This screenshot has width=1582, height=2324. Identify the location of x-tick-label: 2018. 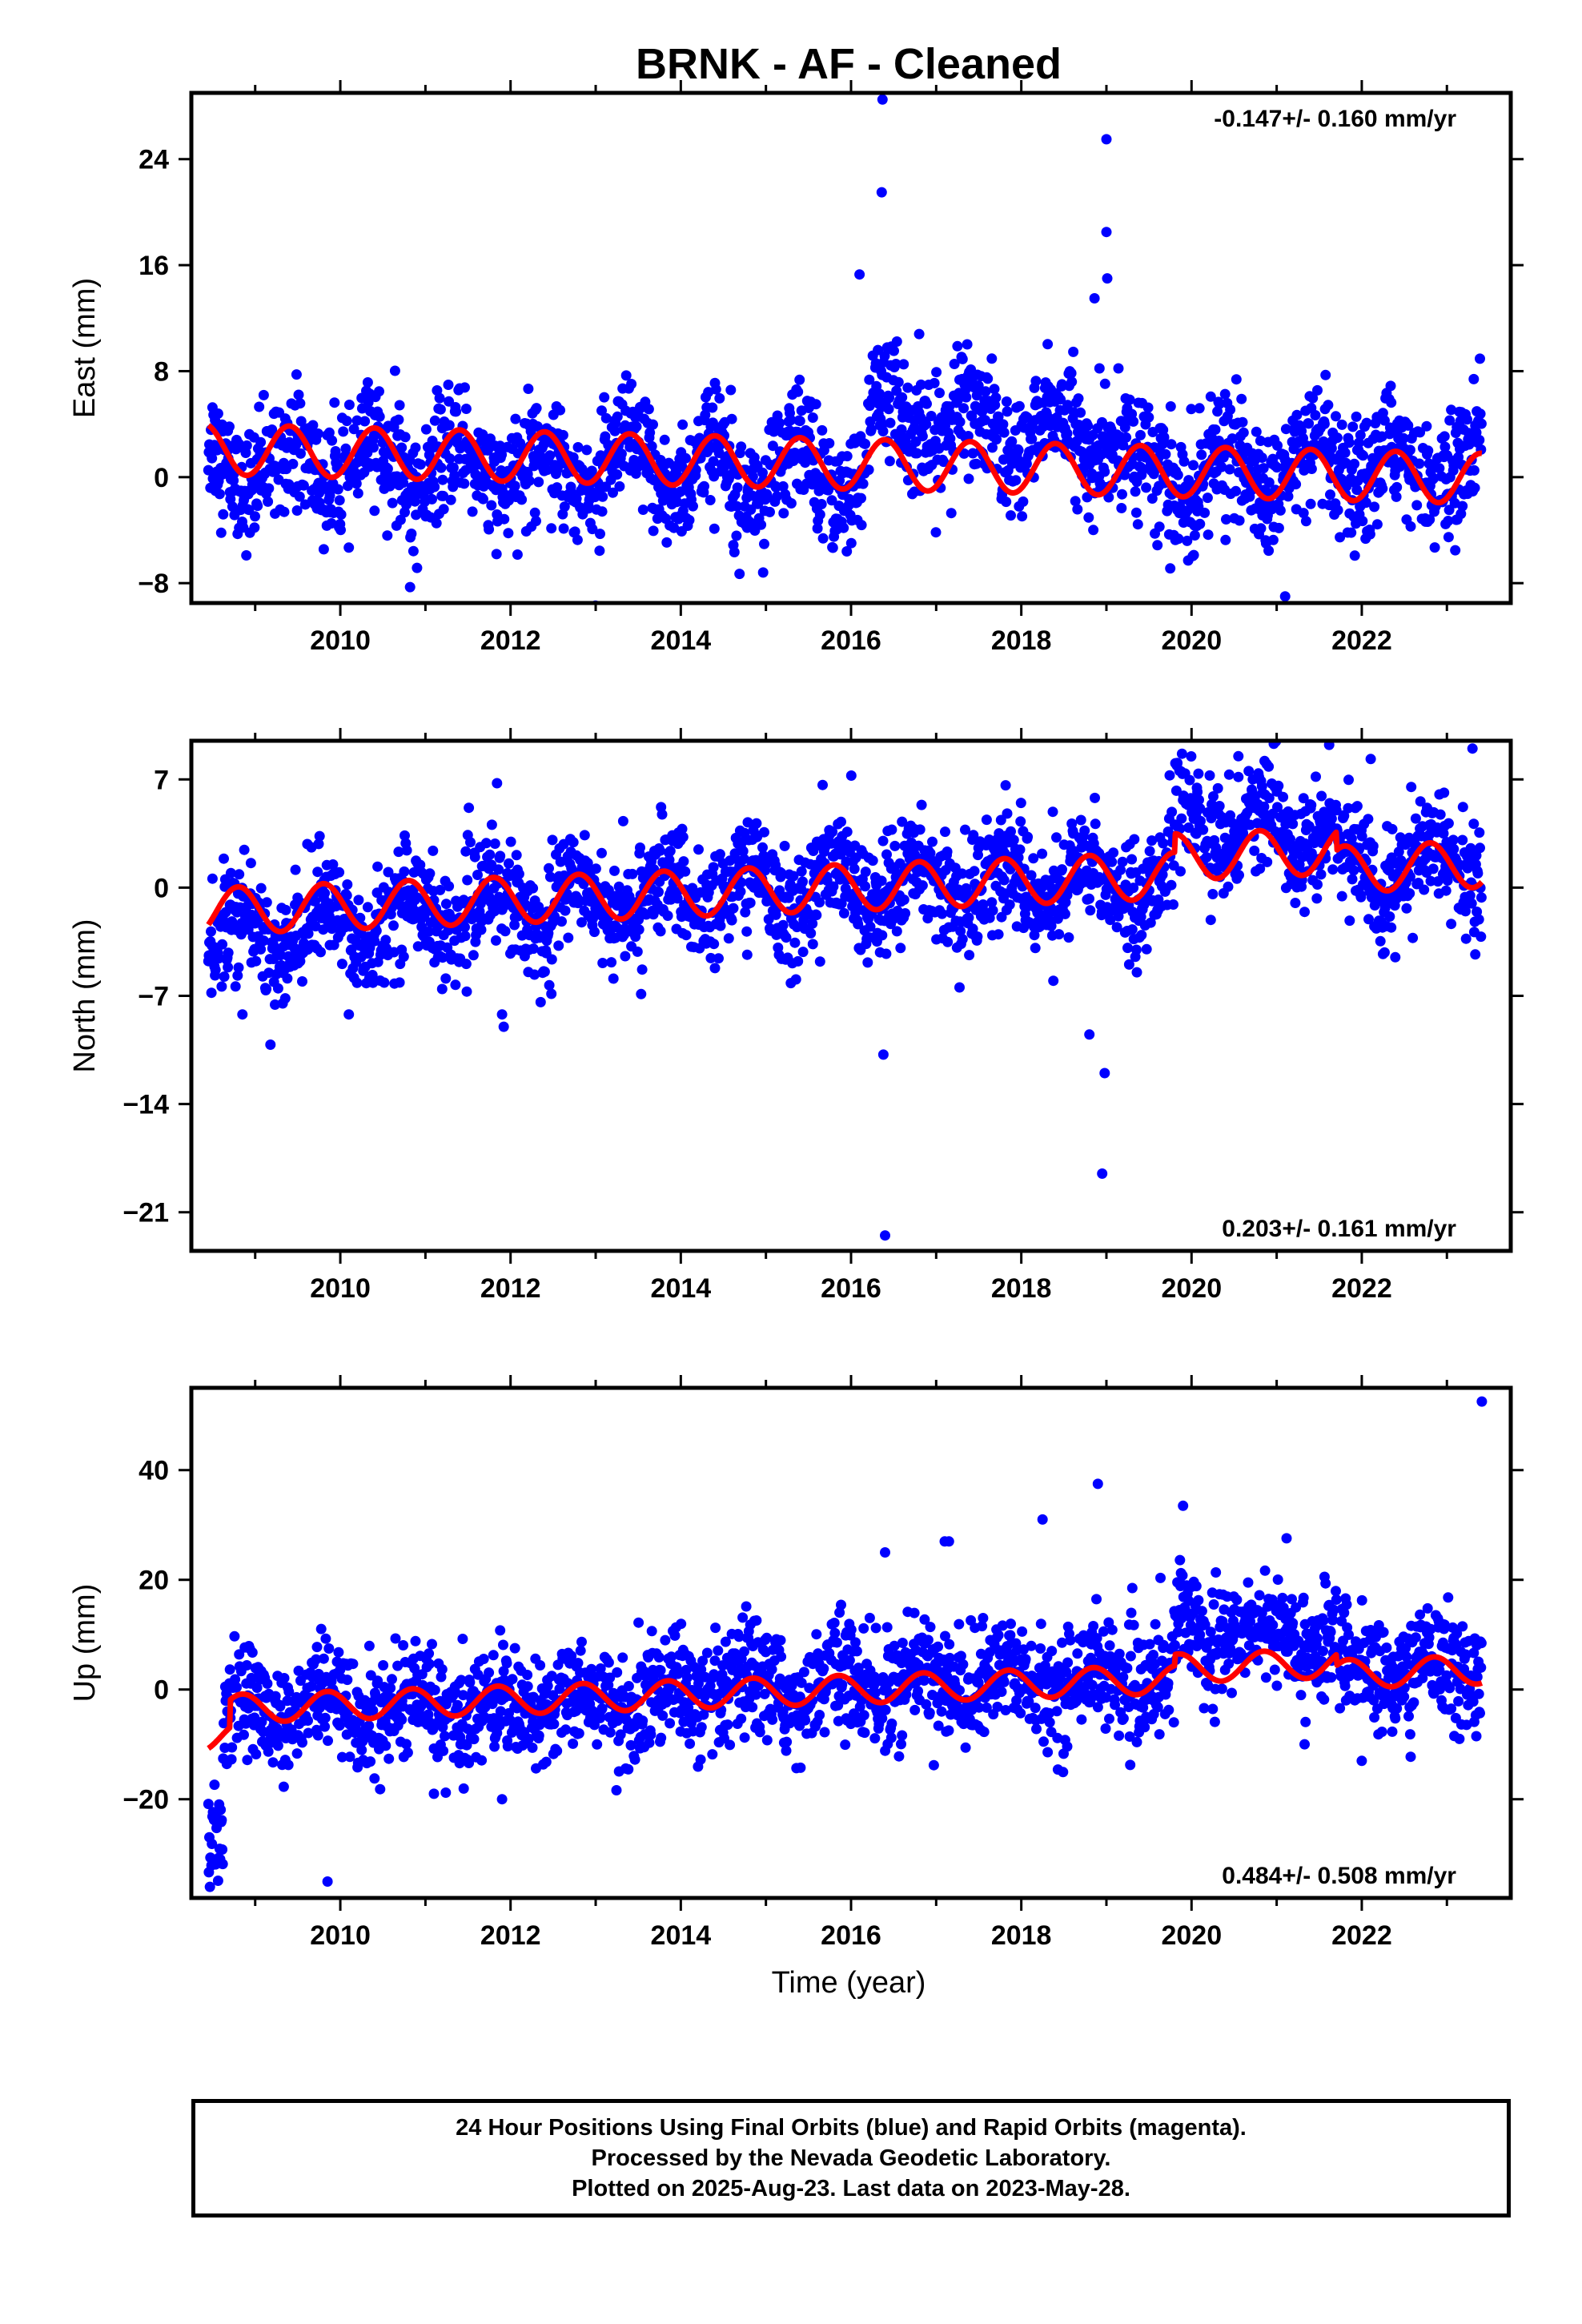
(1021, 640).